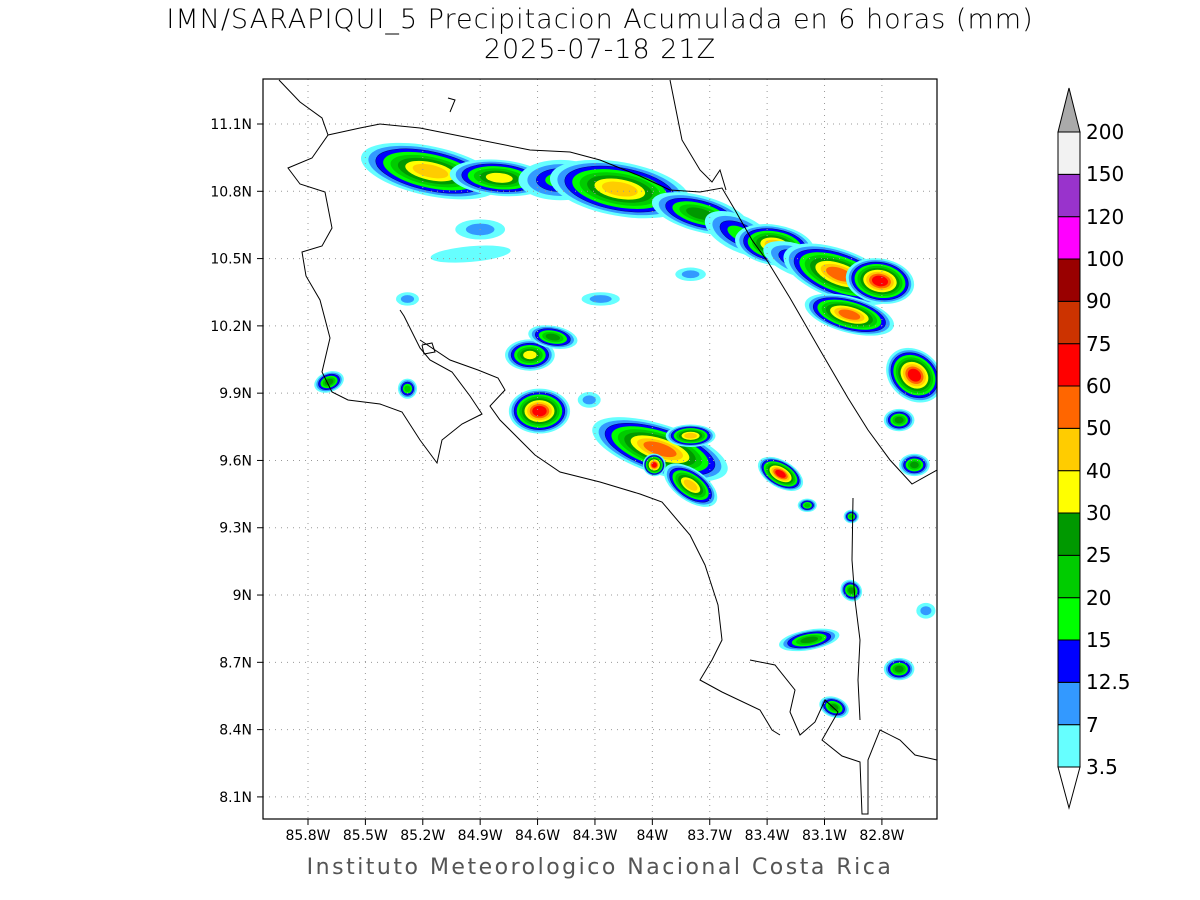 The height and width of the screenshot is (900, 1200). What do you see at coordinates (1069, 788) in the screenshot?
I see `colorbar-lower-arrow` at bounding box center [1069, 788].